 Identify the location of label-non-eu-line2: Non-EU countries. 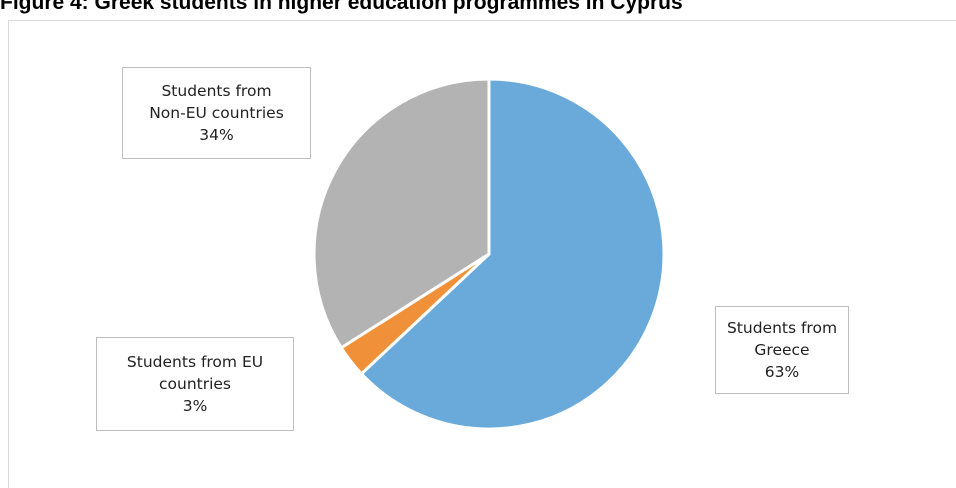
(216, 113).